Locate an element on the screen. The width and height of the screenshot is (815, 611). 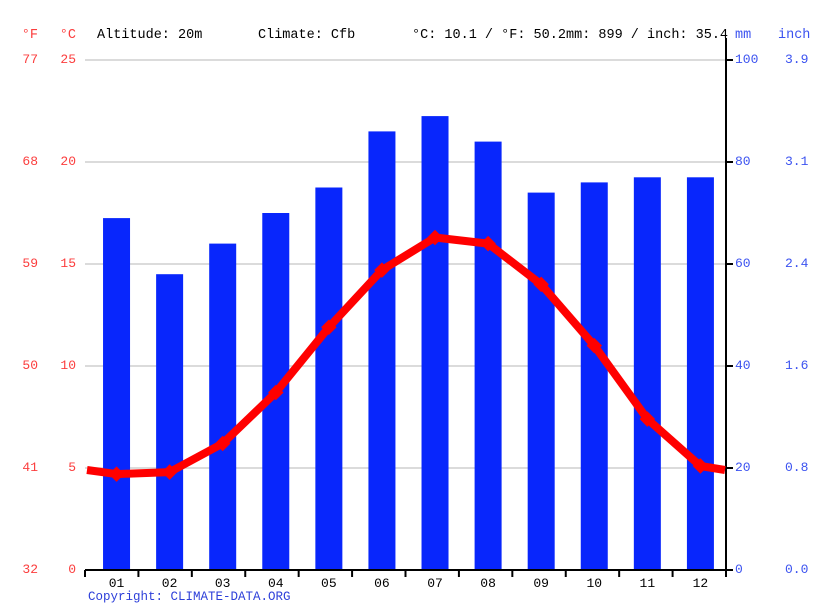
y-tick-fahrenheit: 32 is located at coordinates (30, 569).